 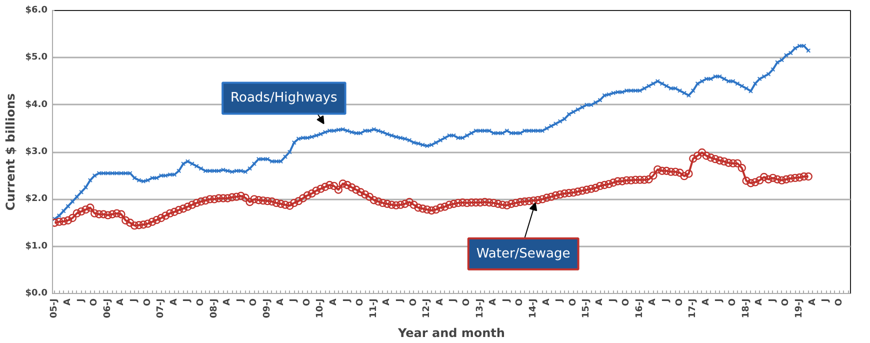 What do you see at coordinates (55, 308) in the screenshot?
I see `x-tick-label: 05-J` at bounding box center [55, 308].